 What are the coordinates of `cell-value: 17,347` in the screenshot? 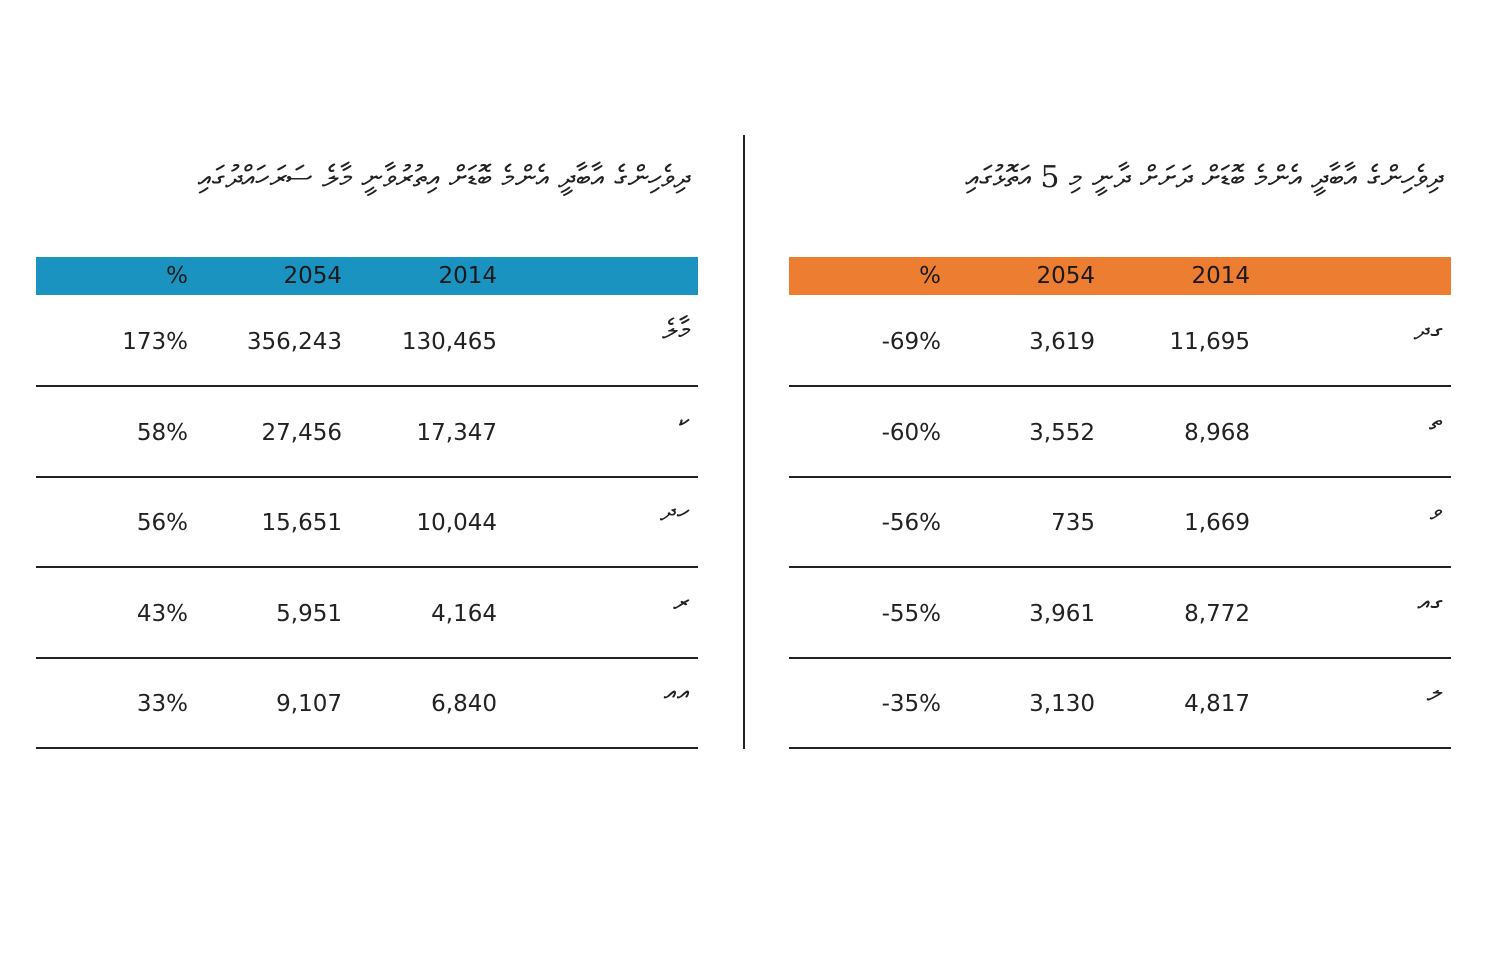 It's located at (456, 432).